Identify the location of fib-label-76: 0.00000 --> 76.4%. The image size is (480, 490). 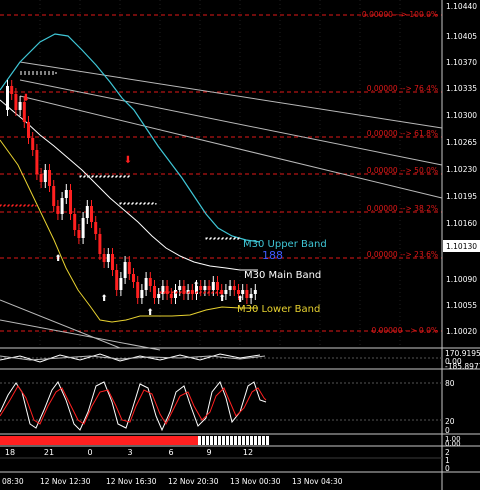
(402, 88).